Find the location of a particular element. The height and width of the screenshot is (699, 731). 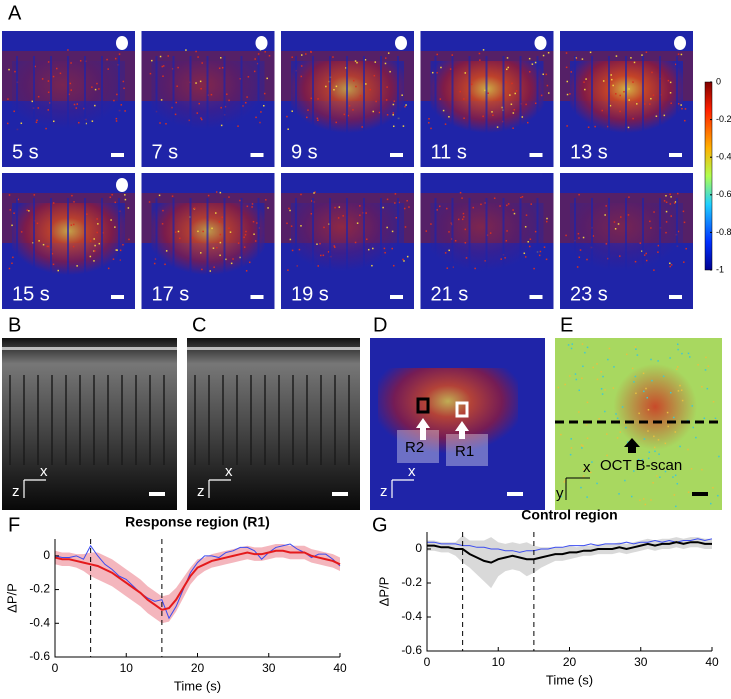

region-label: R1 is located at coordinates (464, 451).